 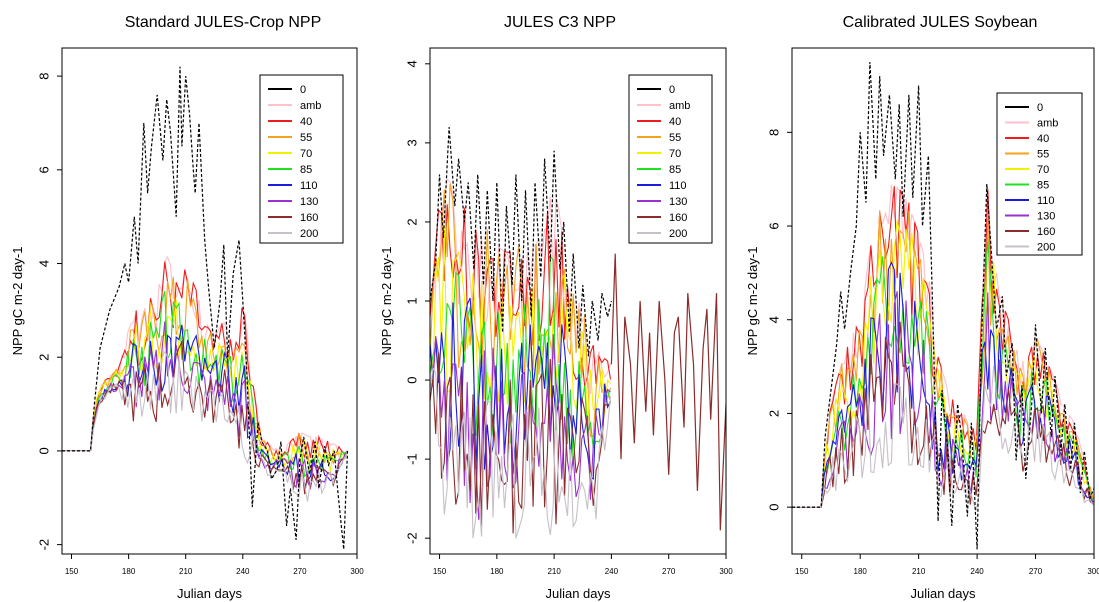 I want to click on chart-title: Calibrated JULES Soybean, so click(x=940, y=22).